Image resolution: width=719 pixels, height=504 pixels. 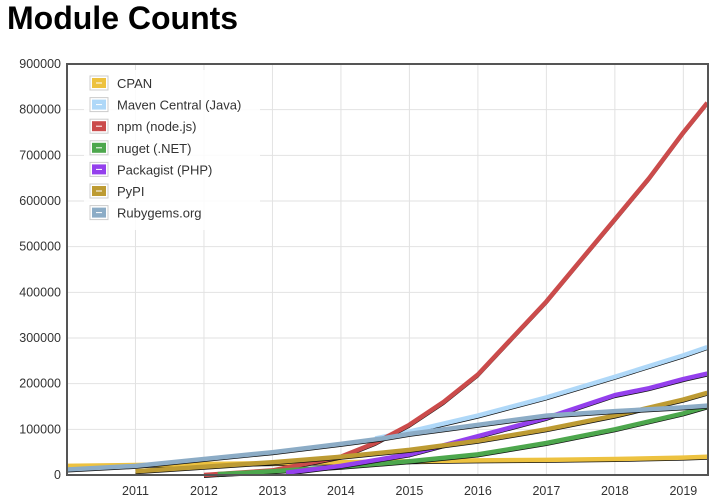 I want to click on y-tick-label: 400000, so click(x=40, y=292).